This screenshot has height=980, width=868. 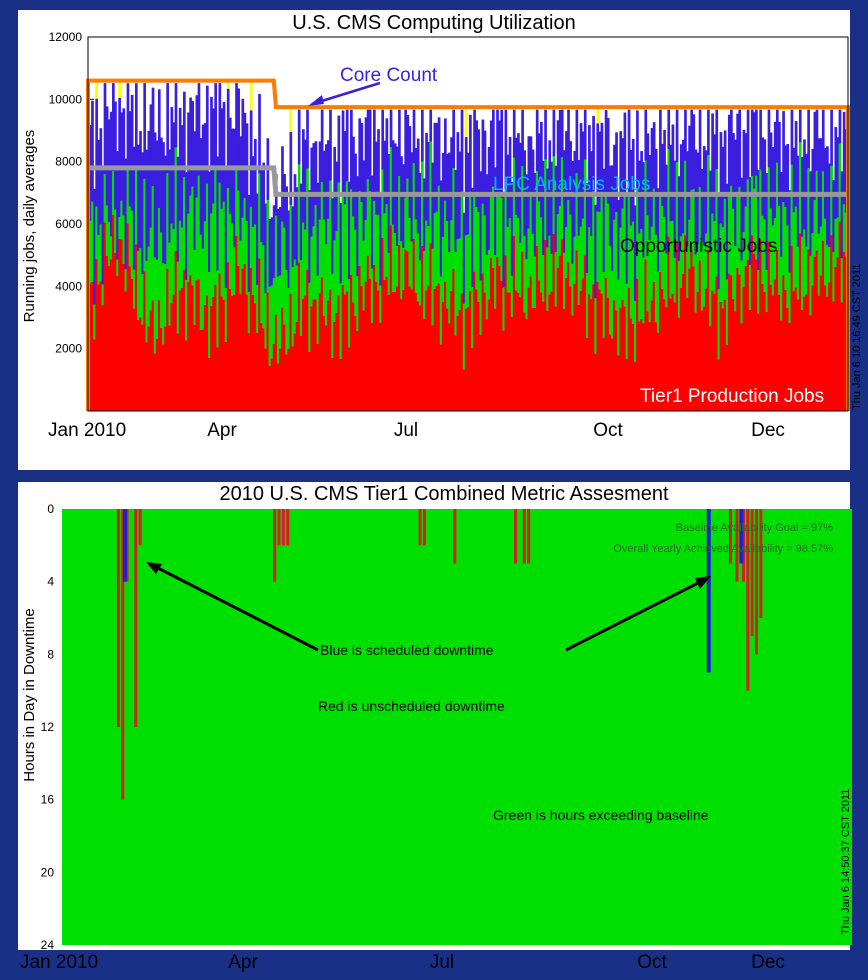 I want to click on bottom-y-ticks: 0 4 8 12 16 20 24, so click(x=48, y=727).